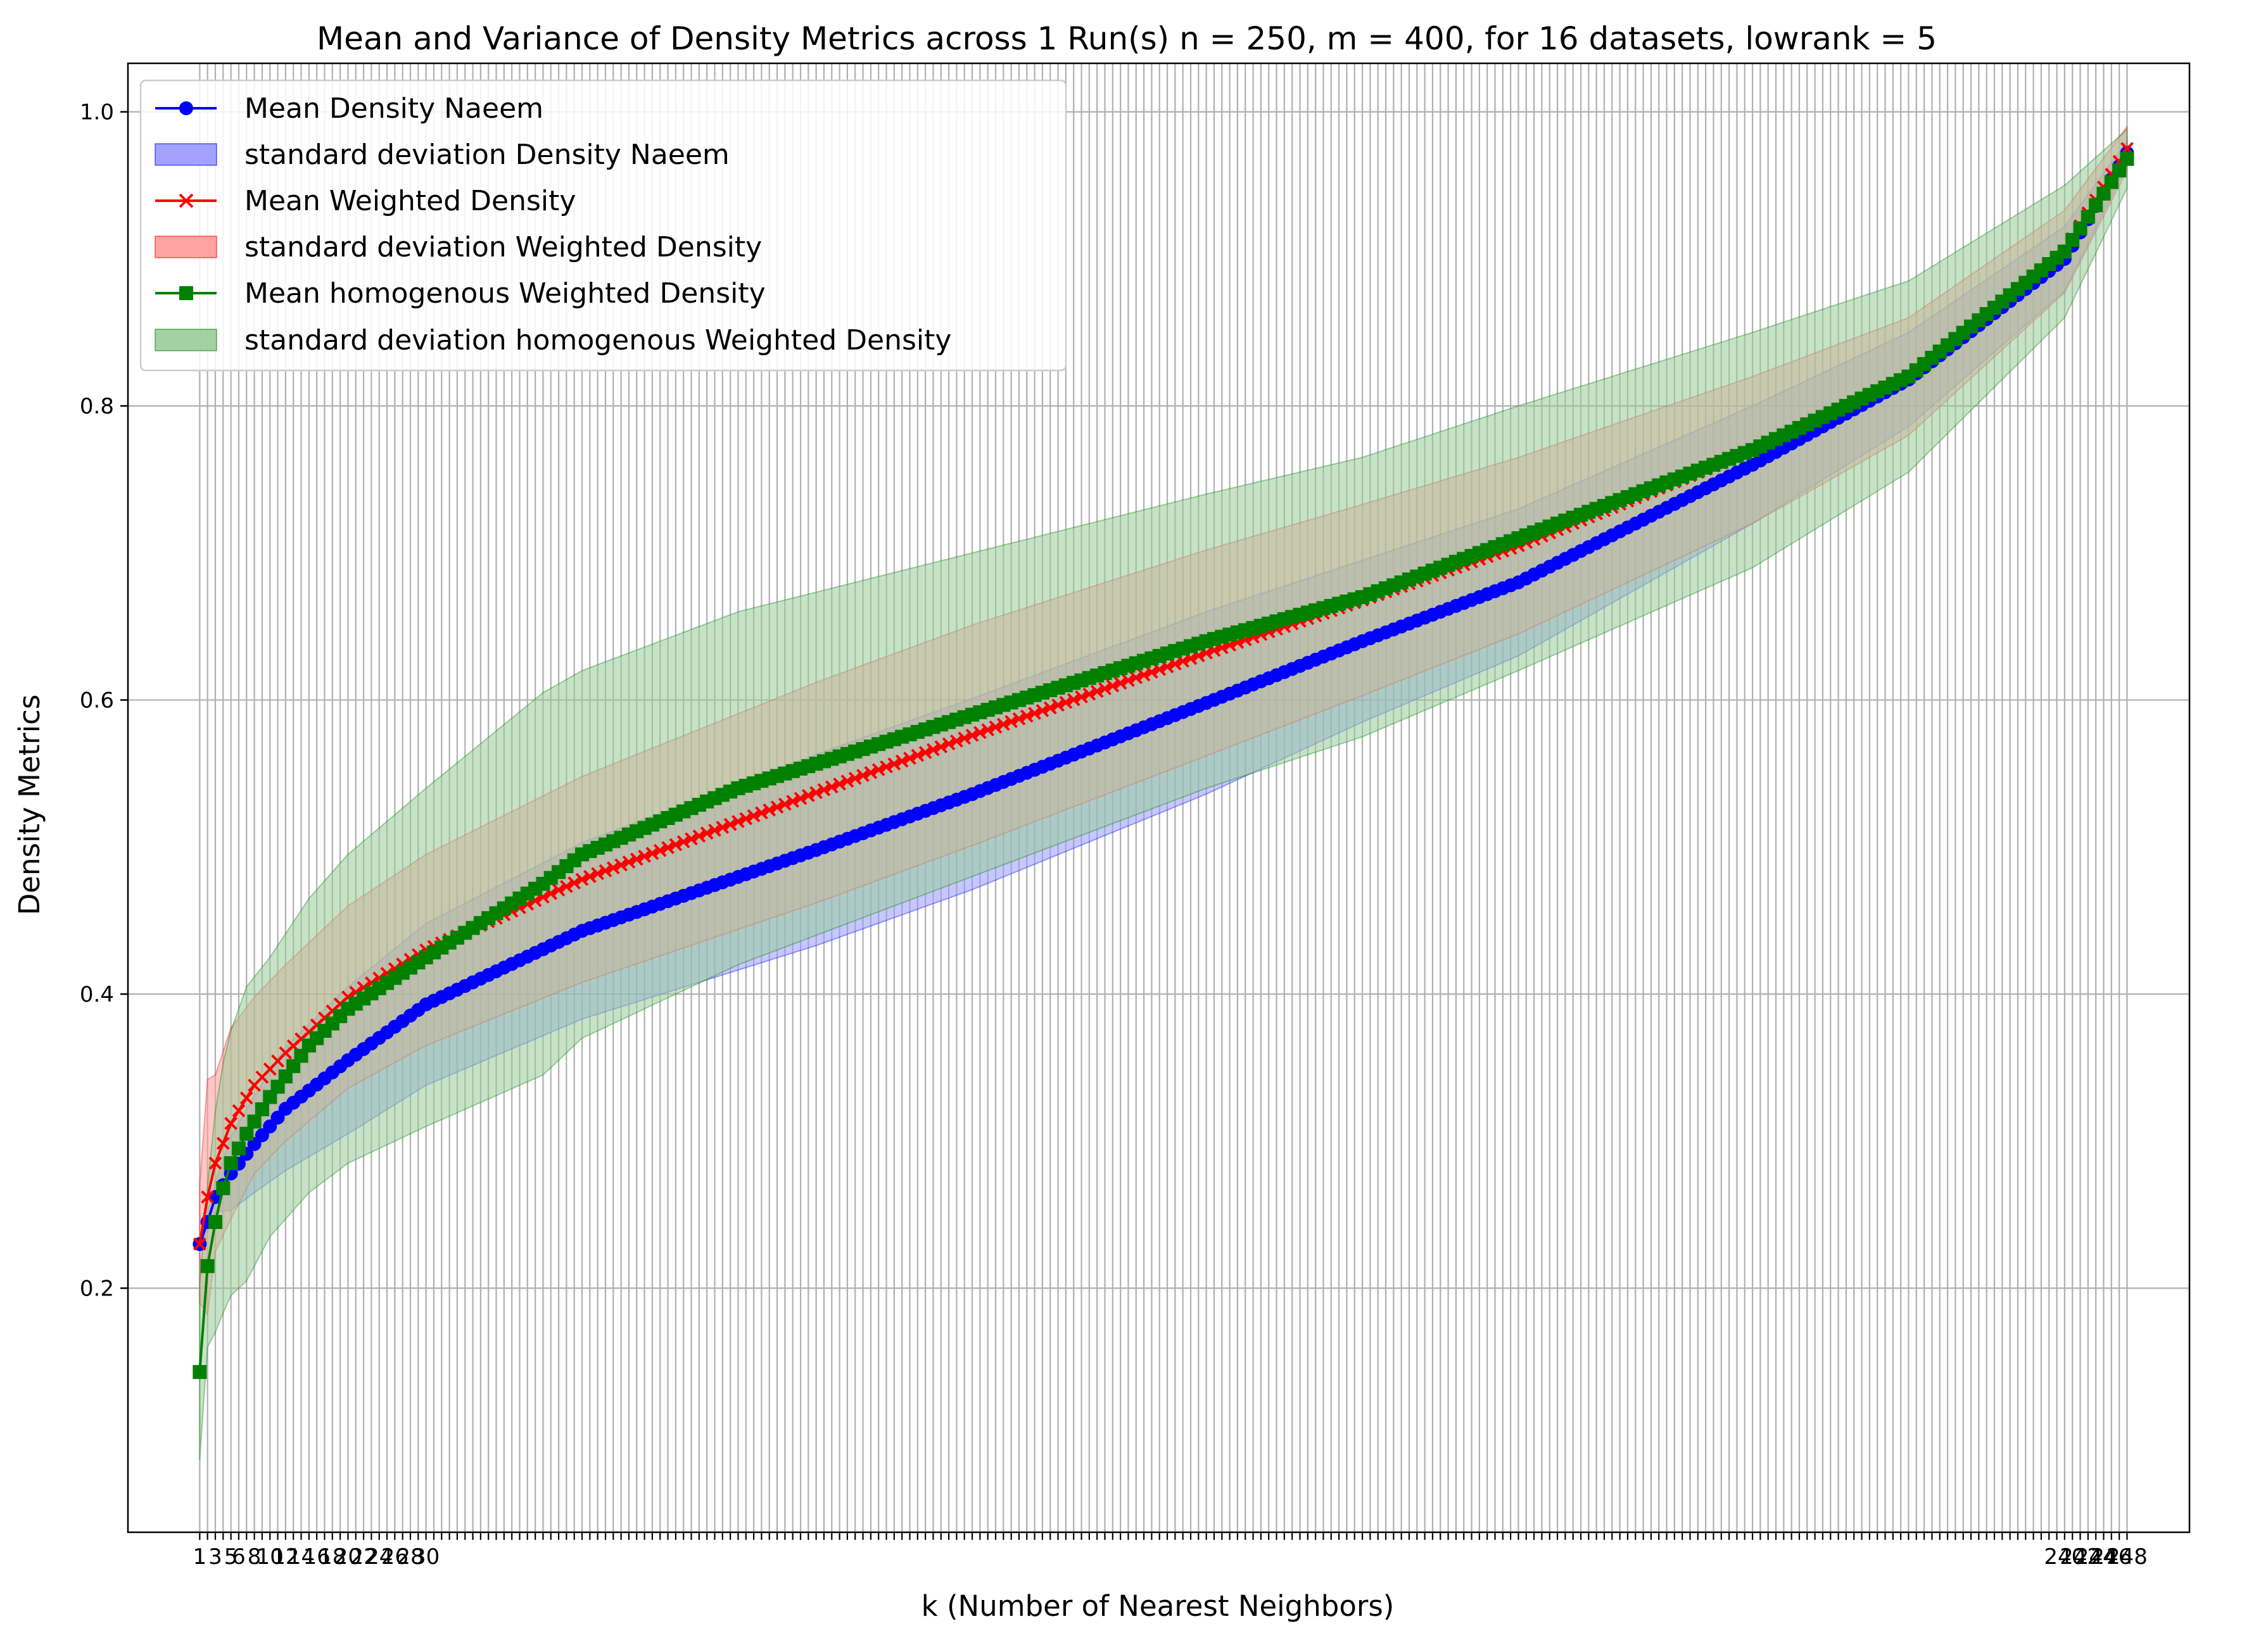  Describe the element at coordinates (231, 1557) in the screenshot. I see `x-tick-label: 5` at that location.